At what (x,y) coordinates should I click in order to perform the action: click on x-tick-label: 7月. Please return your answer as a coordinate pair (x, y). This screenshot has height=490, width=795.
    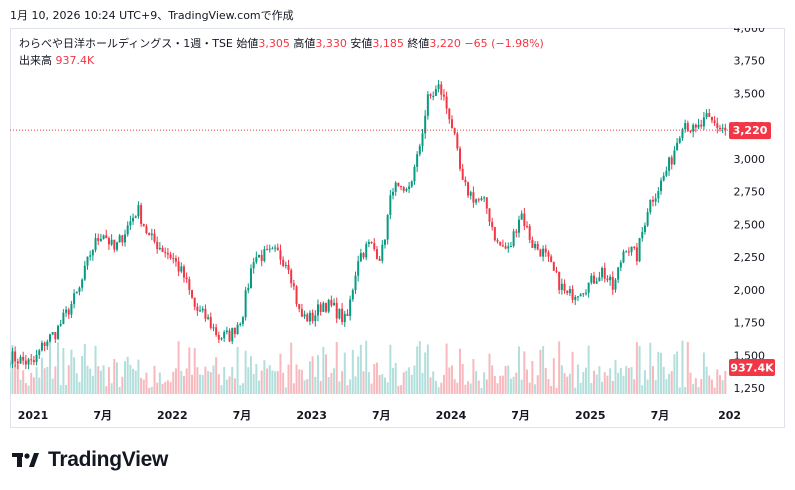
    Looking at the image, I should click on (102, 415).